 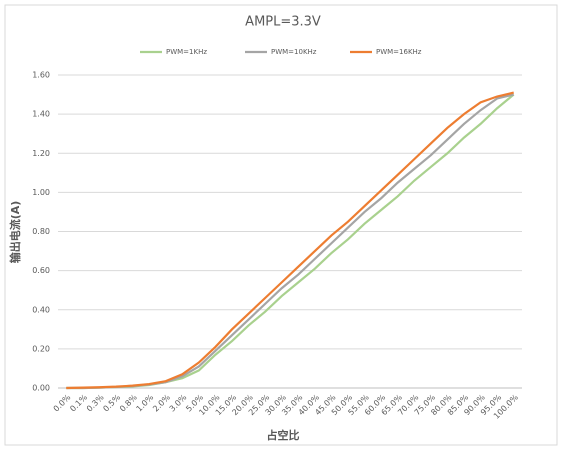 I want to click on x-axis-label: 占空比, so click(x=283, y=435).